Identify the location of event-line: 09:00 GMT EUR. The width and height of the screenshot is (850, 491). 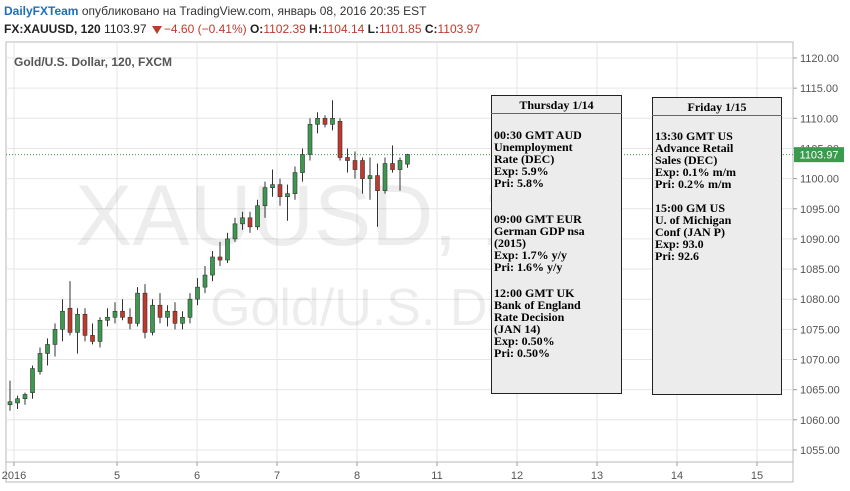
(538, 219).